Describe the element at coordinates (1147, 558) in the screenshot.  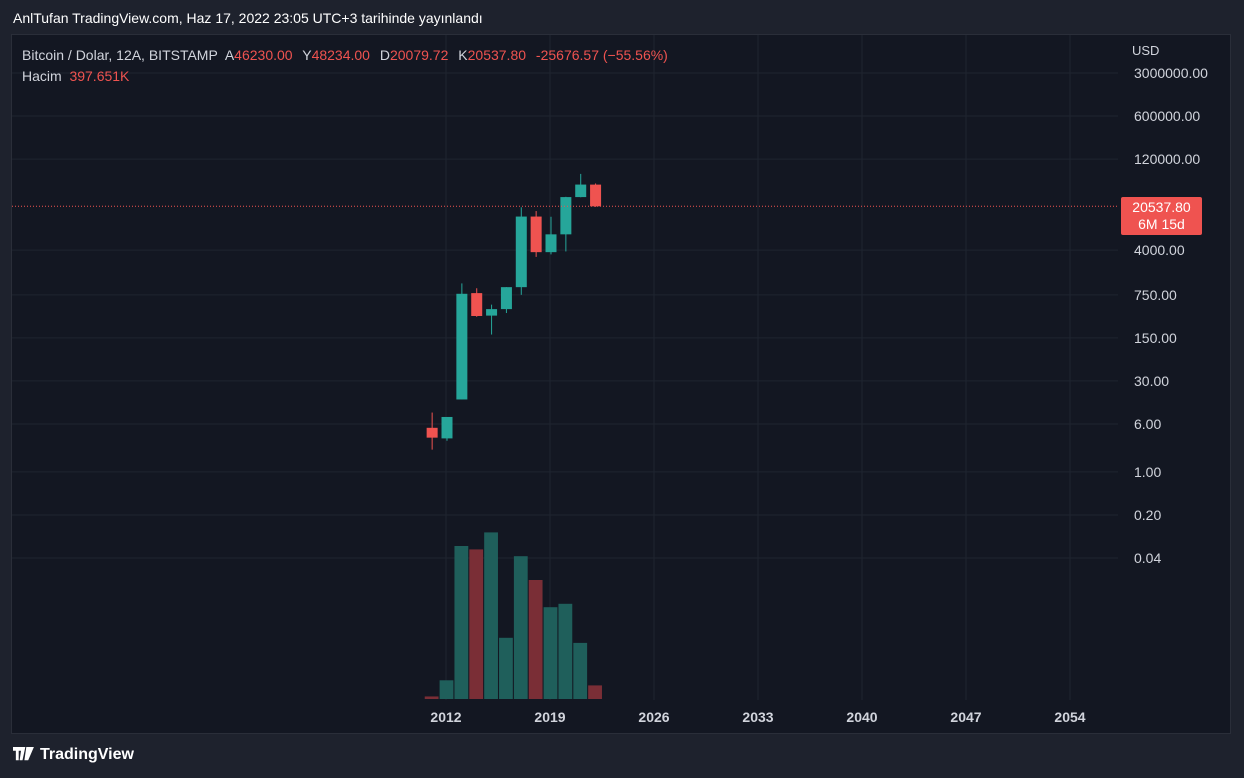
I see `price-tick-label: 0.04` at that location.